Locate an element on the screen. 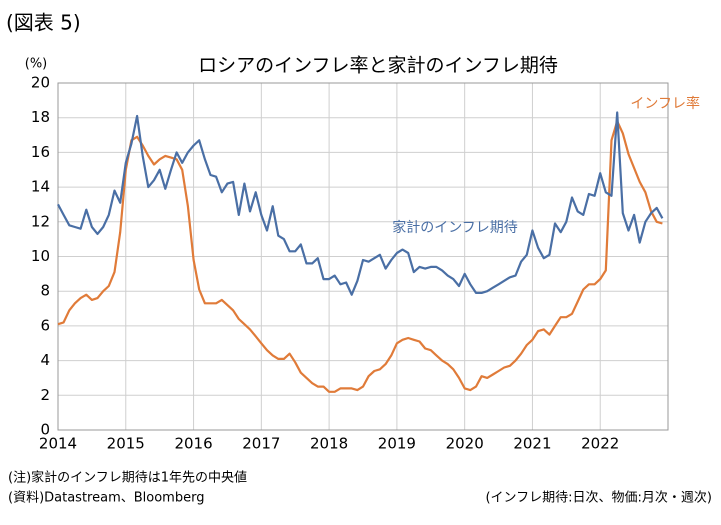 This screenshot has height=525, width=721. x-tick-label: 2017 is located at coordinates (261, 444).